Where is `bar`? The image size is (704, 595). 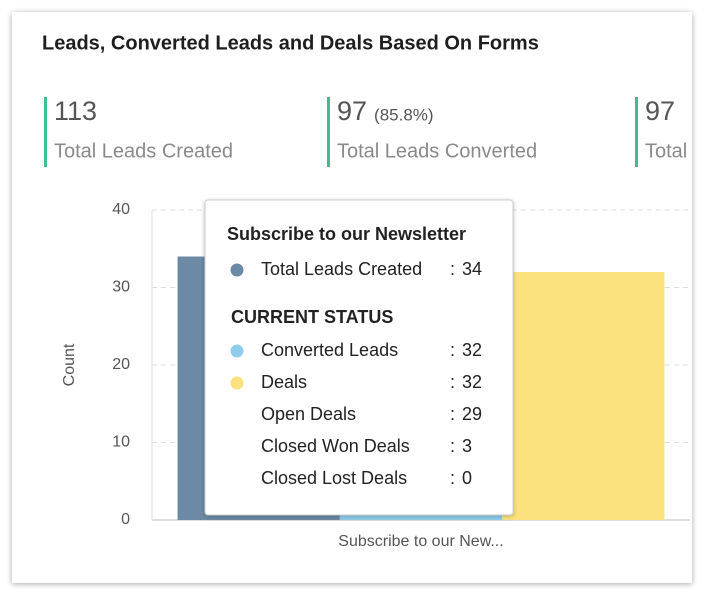
bar is located at coordinates (583, 396).